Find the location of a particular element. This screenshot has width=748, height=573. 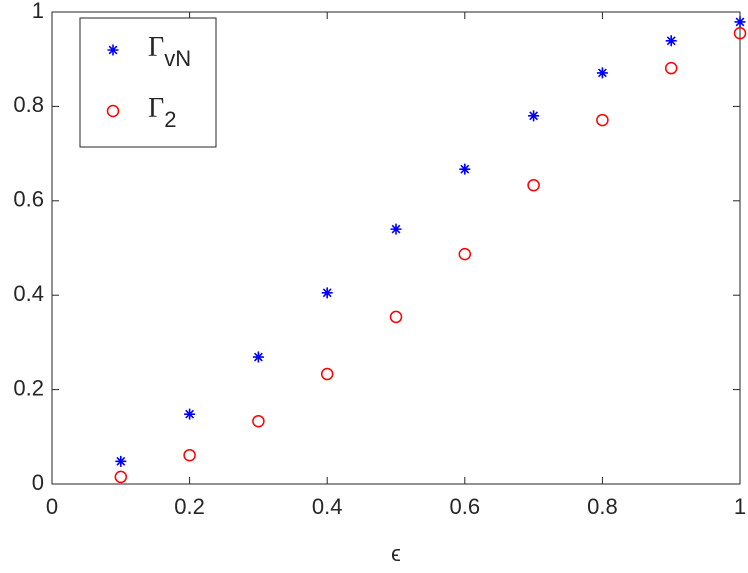

x-axis-label: ϵ is located at coordinates (396, 553).